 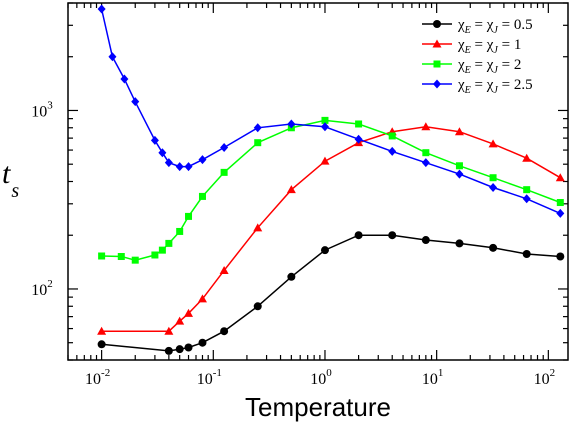 I want to click on y-axis-label: ts, so click(x=10, y=179).